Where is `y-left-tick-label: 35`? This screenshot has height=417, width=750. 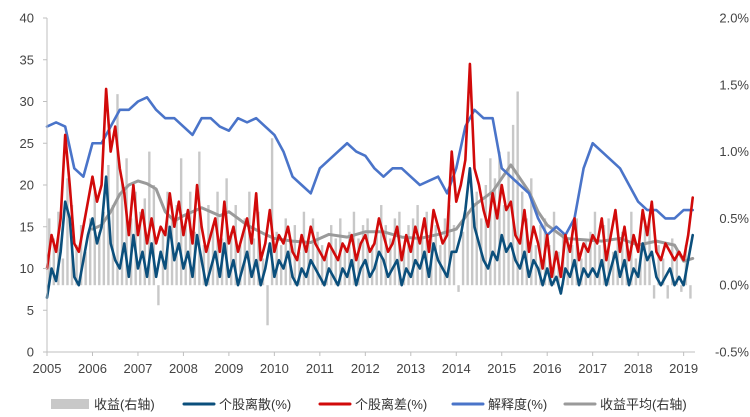
y-left-tick-label: 35 is located at coordinates (27, 59).